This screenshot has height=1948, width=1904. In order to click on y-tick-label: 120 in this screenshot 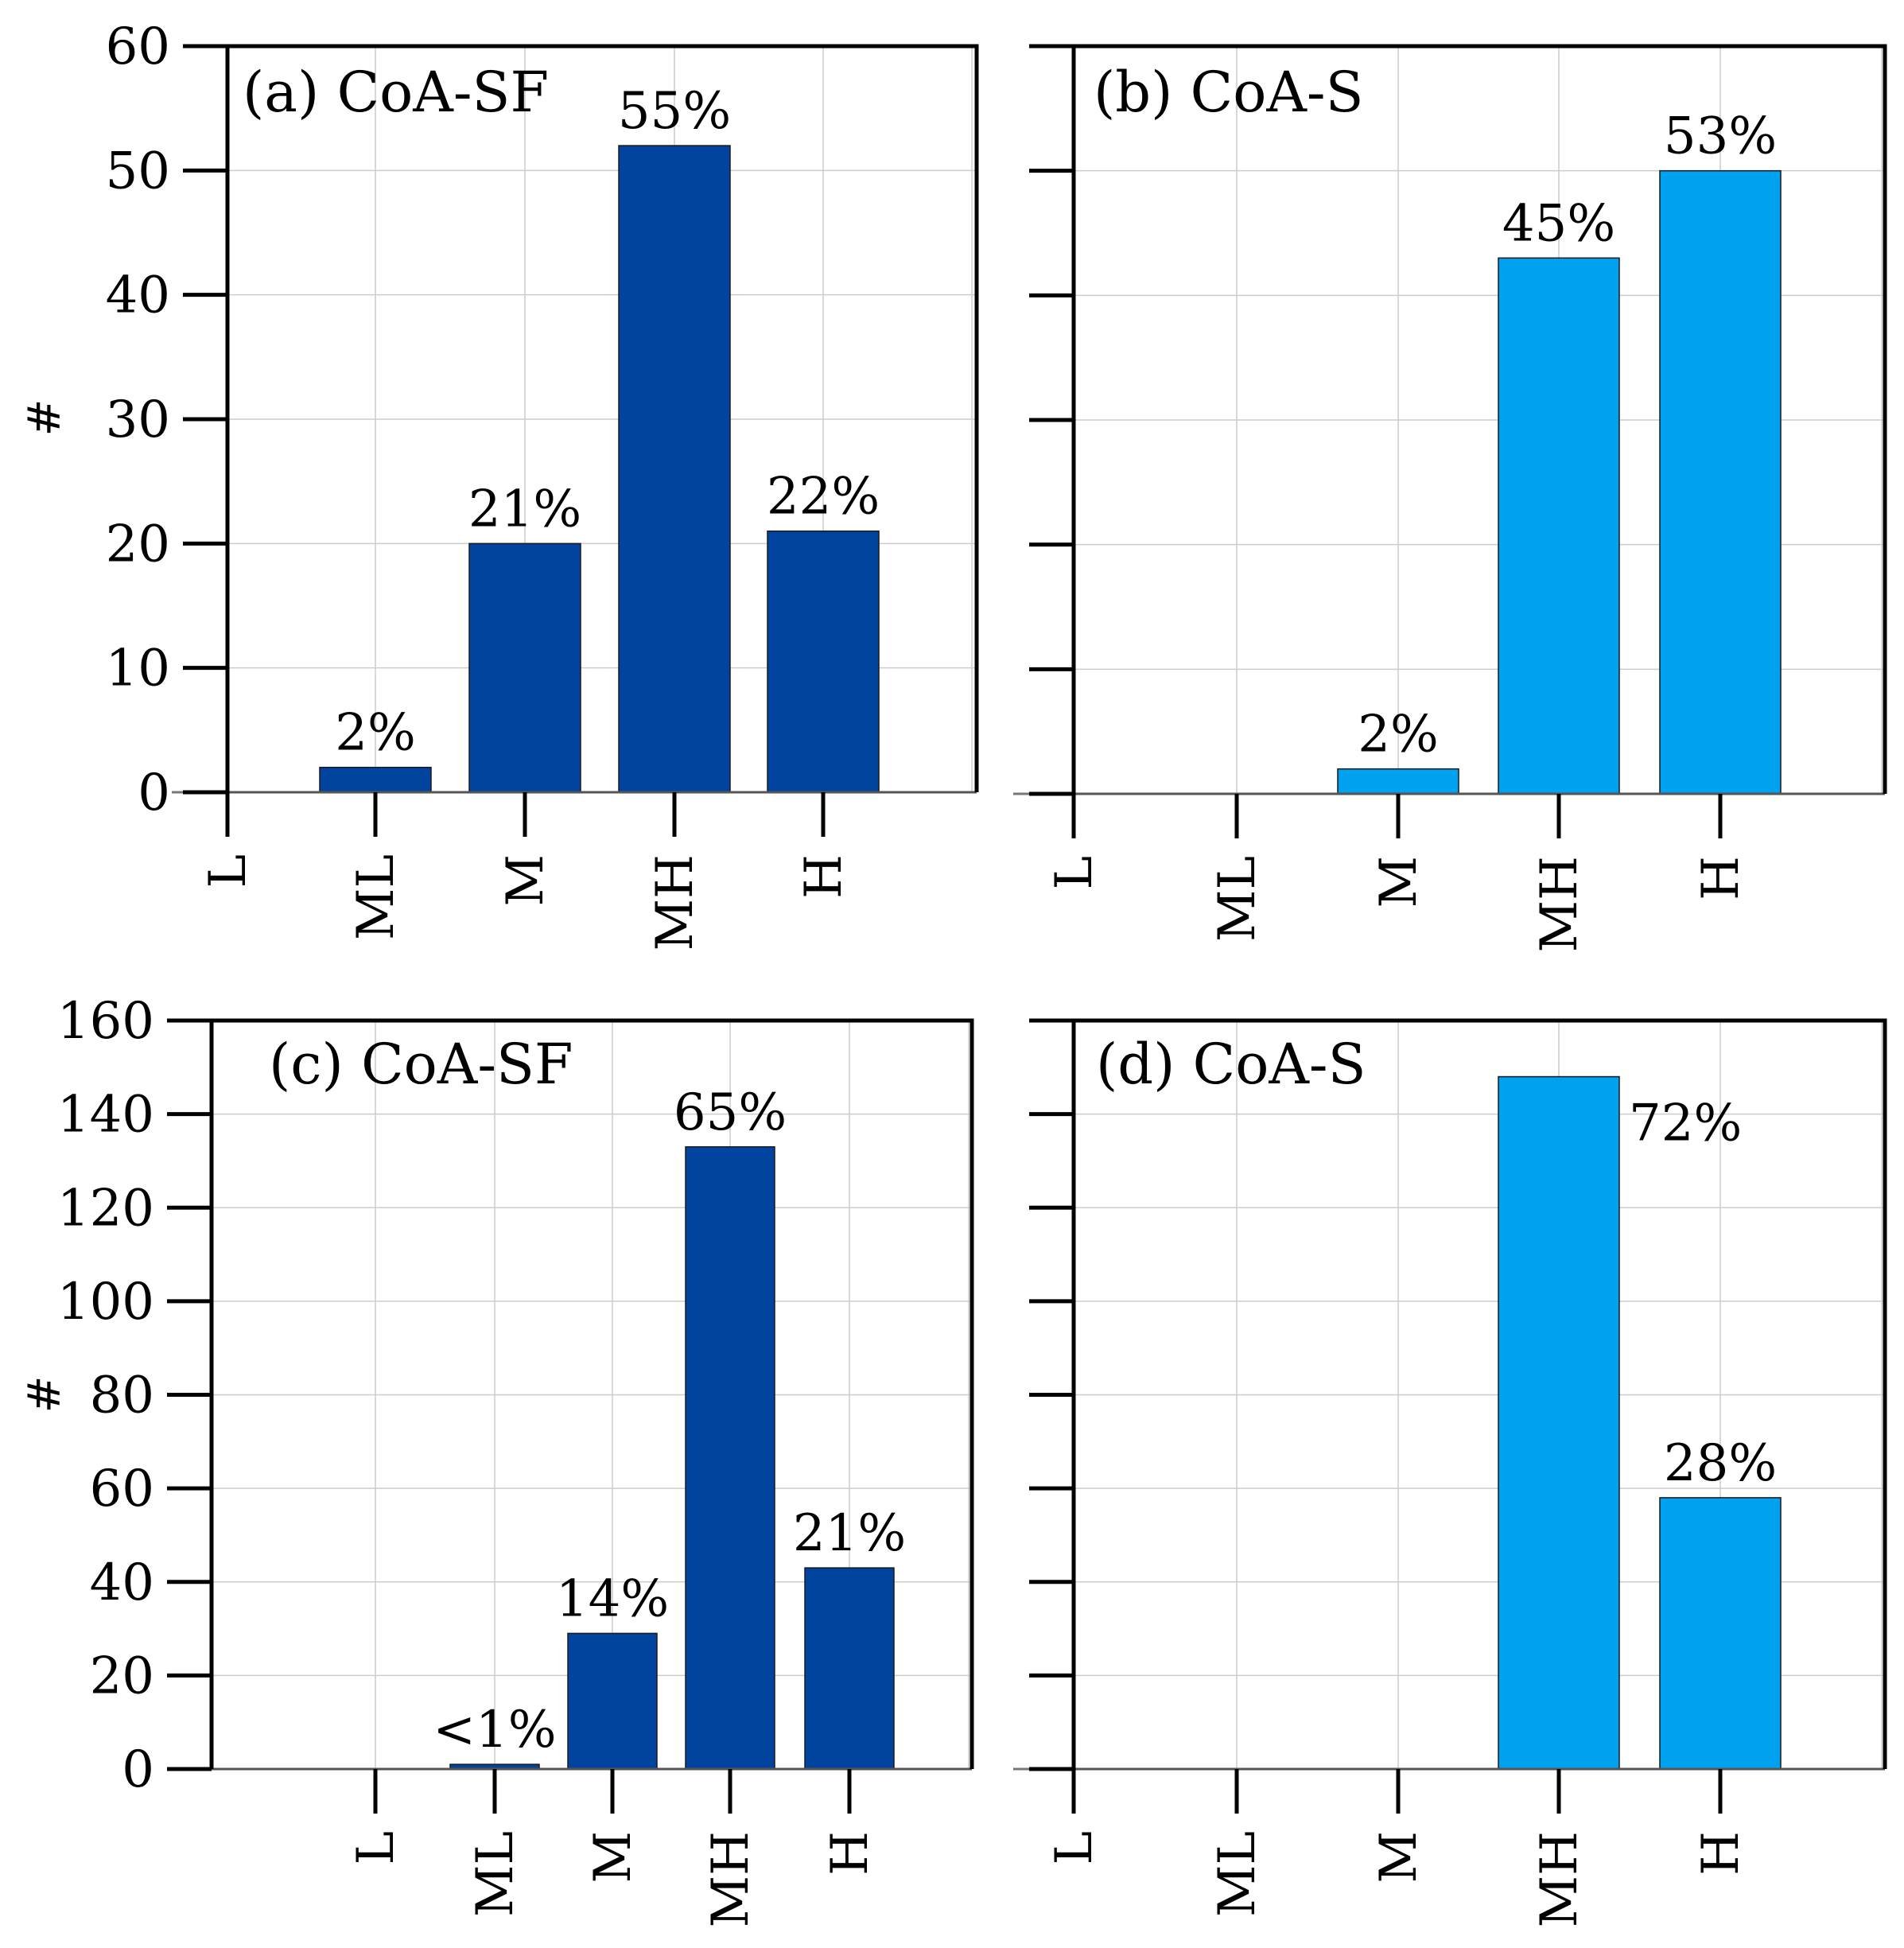, I will do `click(105, 1208)`.